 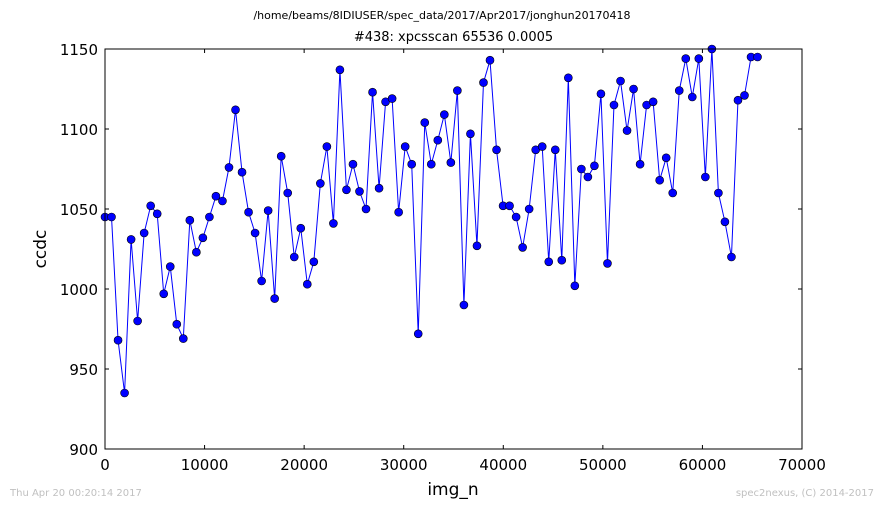 I want to click on x-tick-label: 50000, so click(x=603, y=465).